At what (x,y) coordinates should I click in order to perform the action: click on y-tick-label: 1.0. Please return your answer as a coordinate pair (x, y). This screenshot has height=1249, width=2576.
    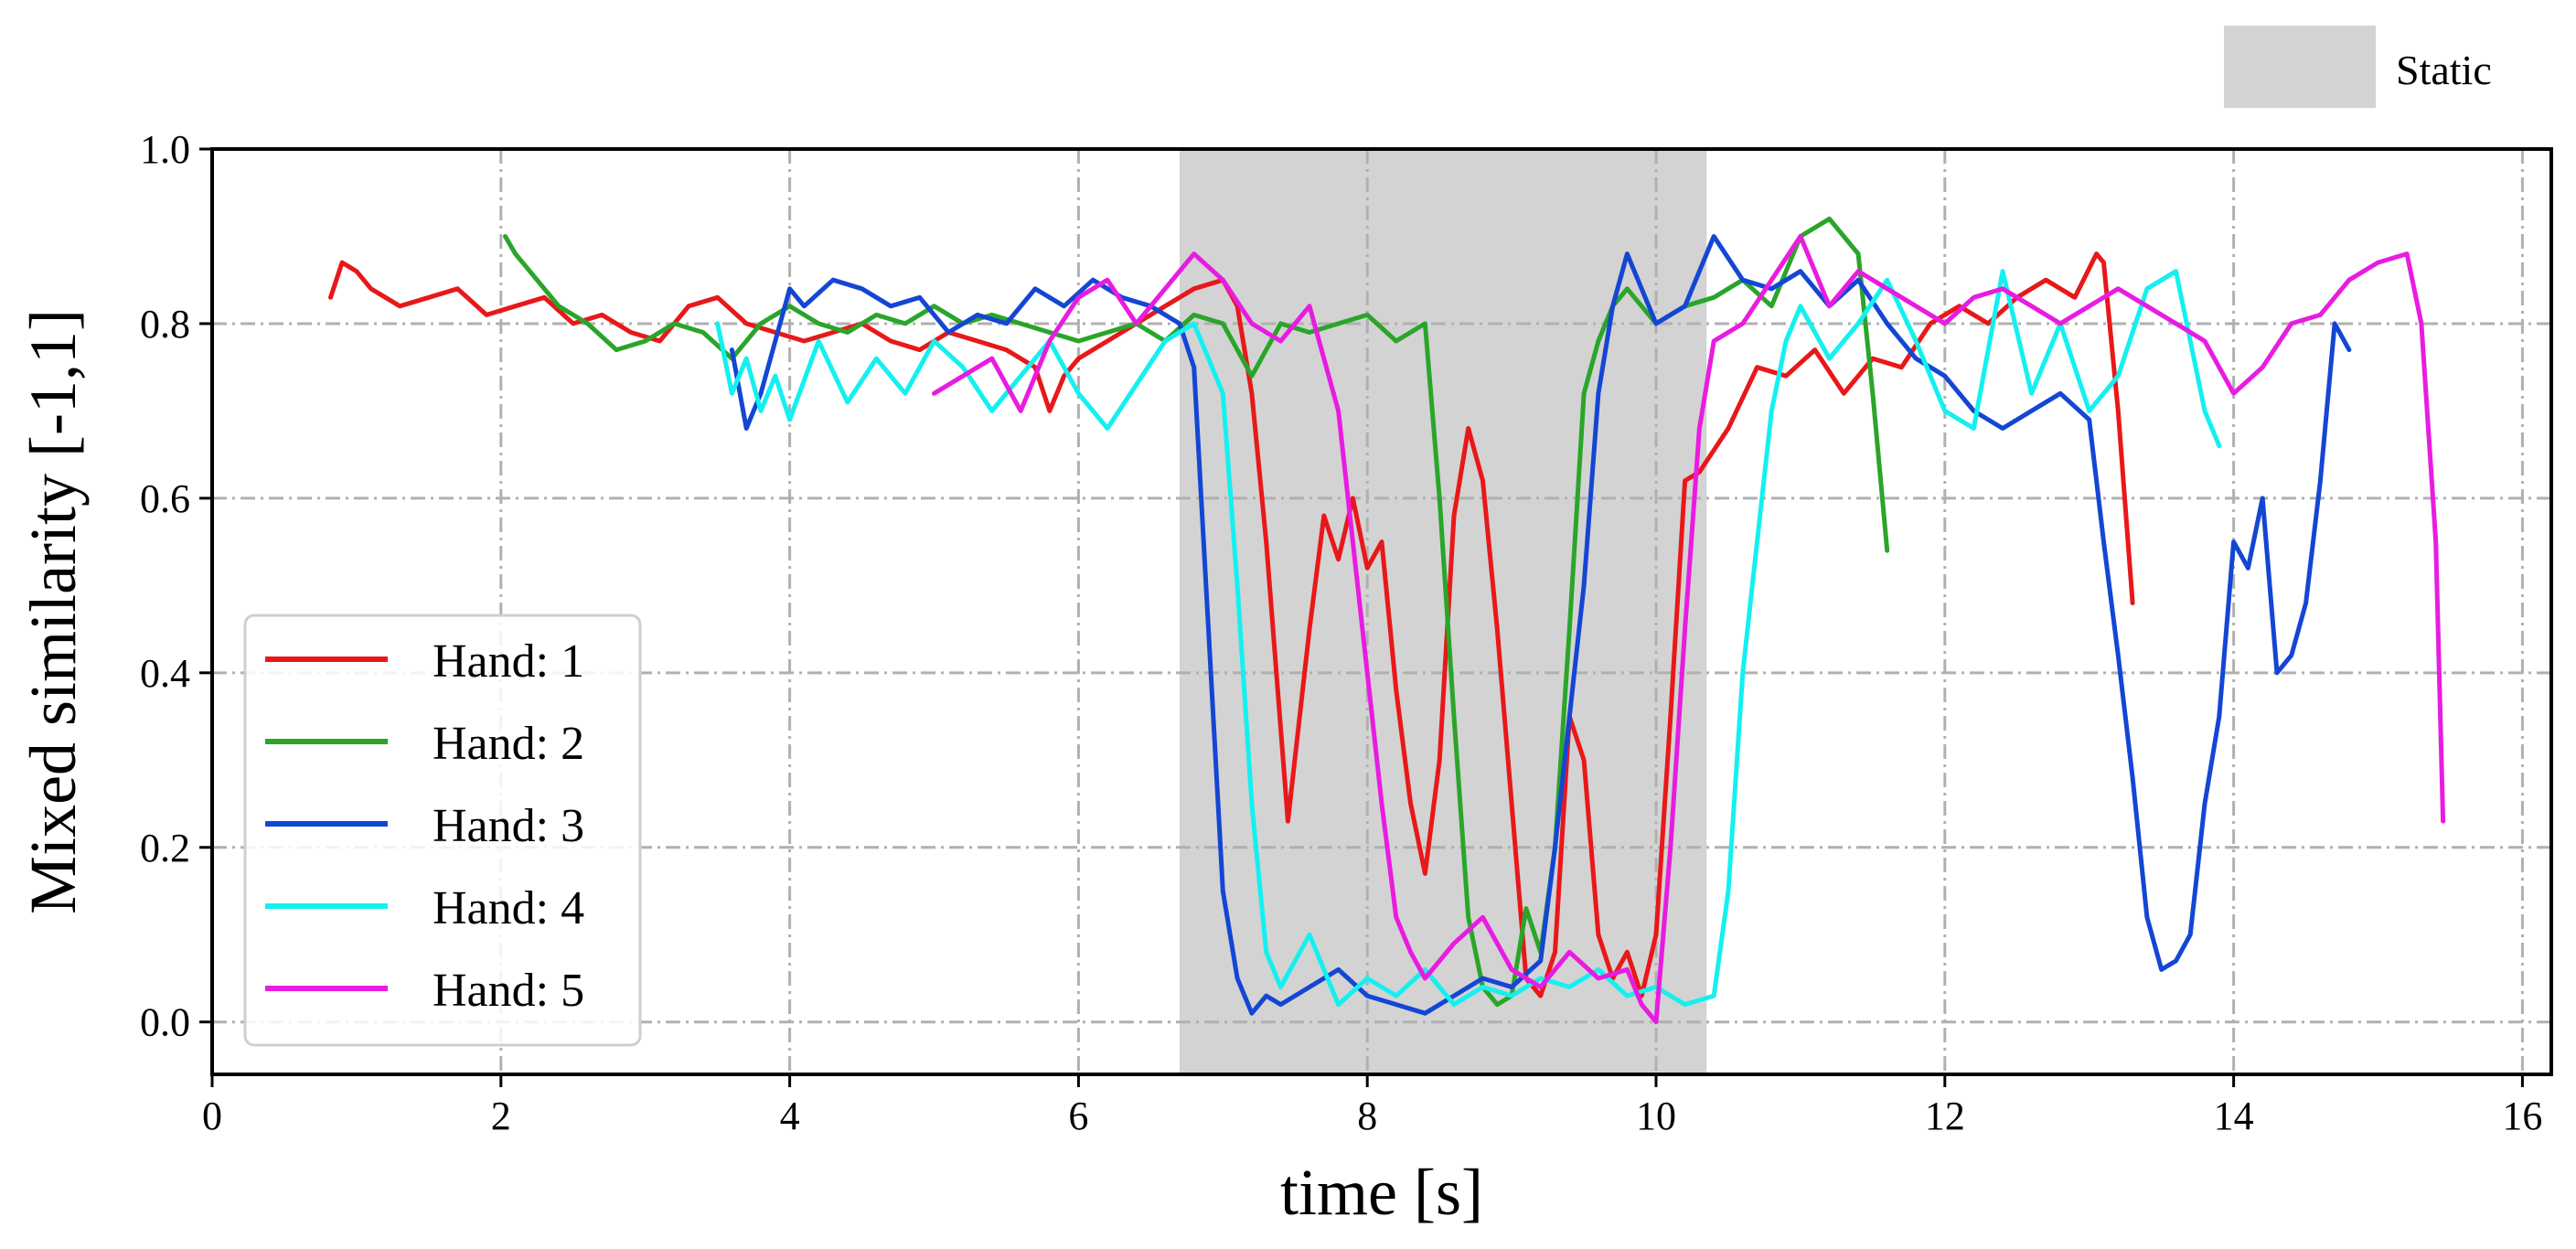
    Looking at the image, I should click on (165, 149).